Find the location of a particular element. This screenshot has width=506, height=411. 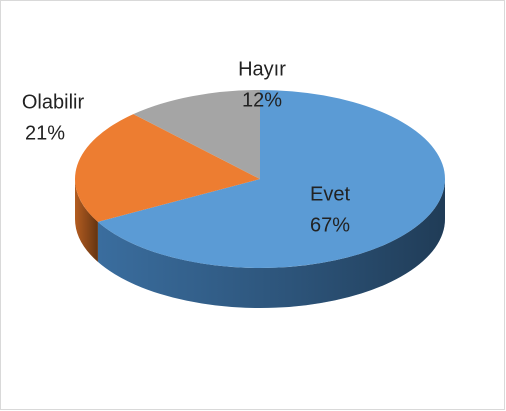

pie-side-shade is located at coordinates (86, 220).